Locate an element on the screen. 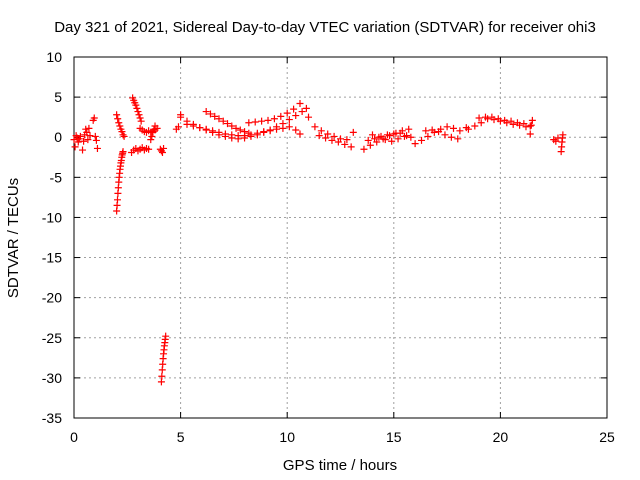  y-tick-label: 10 is located at coordinates (54, 57).